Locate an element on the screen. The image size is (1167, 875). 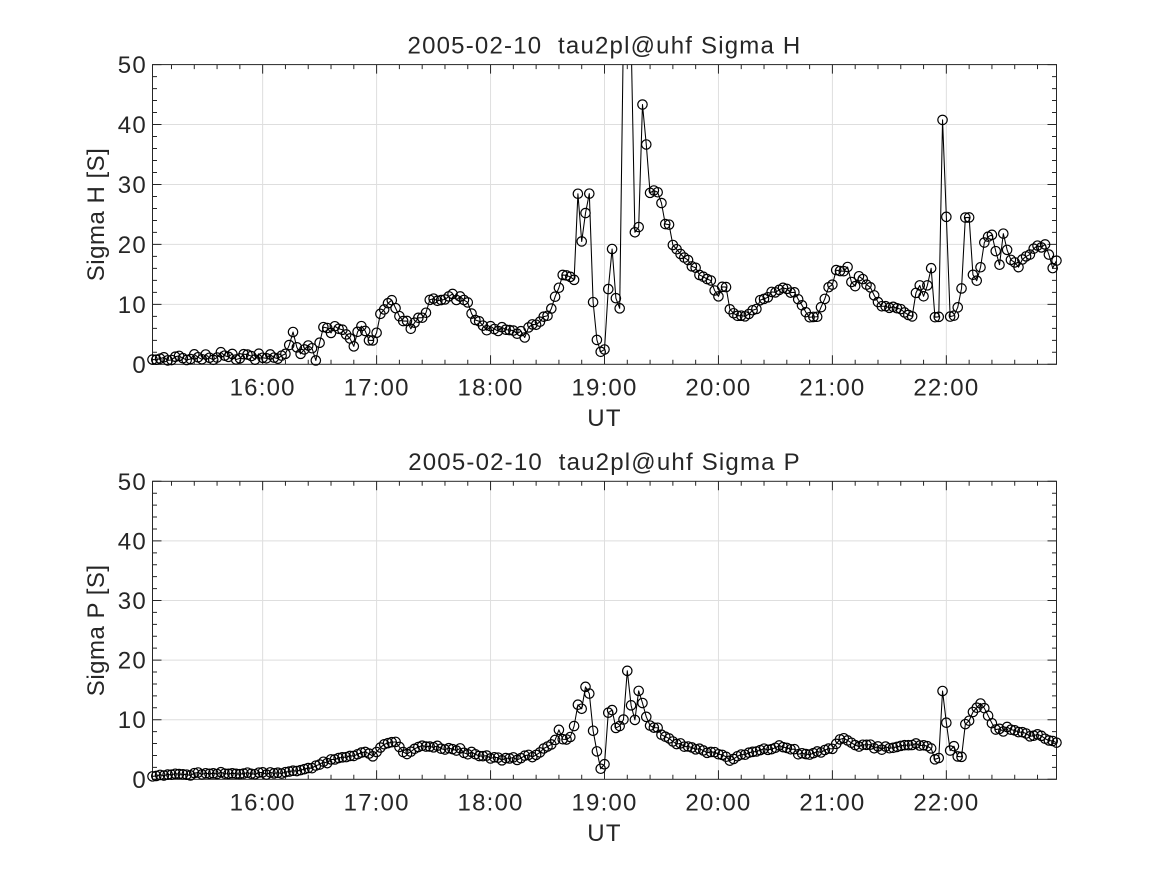
svg-text: Sigma H [S] is located at coordinates (96, 215).